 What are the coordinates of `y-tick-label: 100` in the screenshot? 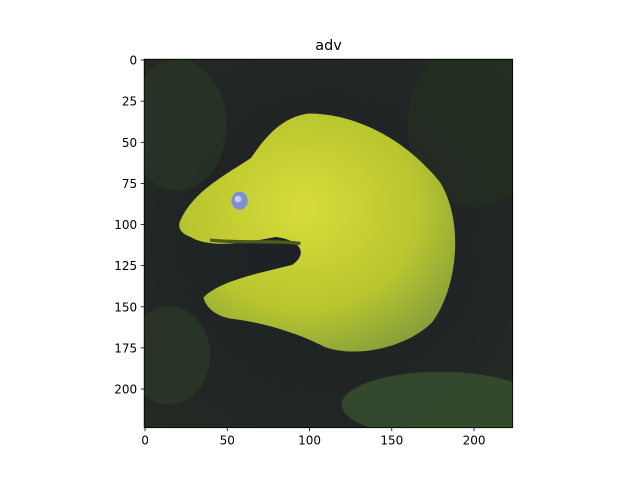 It's located at (125, 225).